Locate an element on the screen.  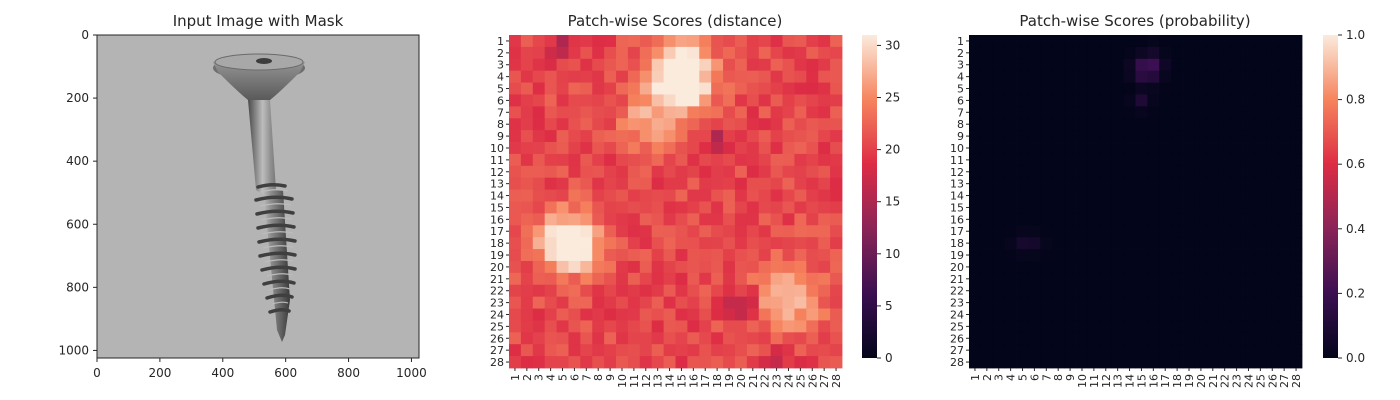
x-tick-label: 24 is located at coordinates (788, 381).